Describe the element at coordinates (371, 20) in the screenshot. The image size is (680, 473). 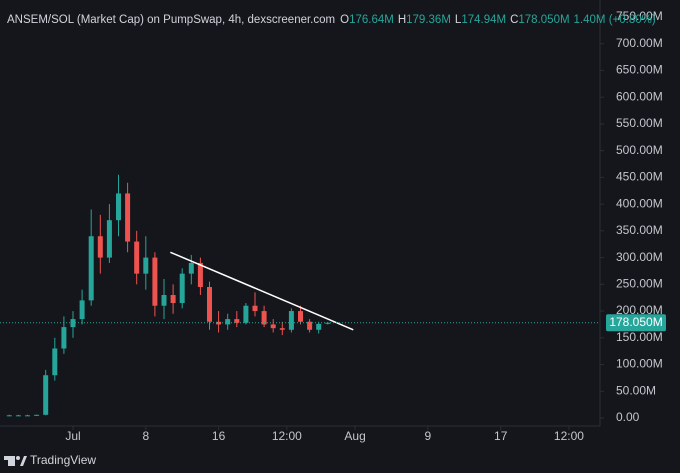
I see `ohlc-value: 176.64M` at that location.